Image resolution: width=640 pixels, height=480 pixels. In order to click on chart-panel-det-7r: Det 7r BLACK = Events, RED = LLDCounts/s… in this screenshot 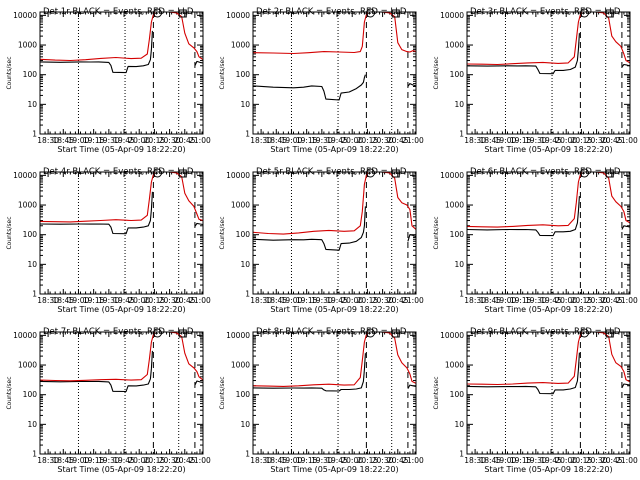, I will do `click(108, 400)`.